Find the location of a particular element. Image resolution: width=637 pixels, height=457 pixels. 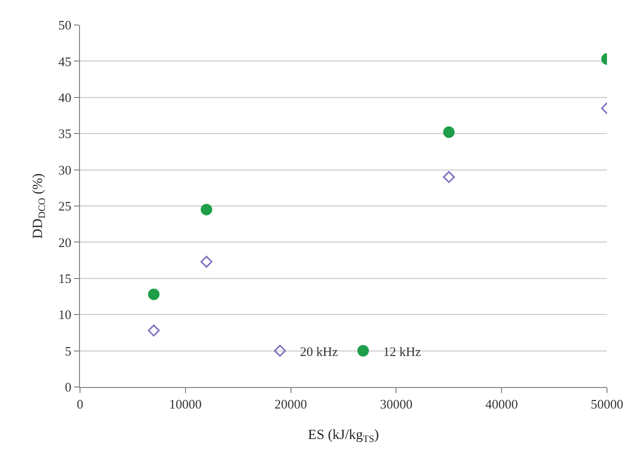

y-tick-label: 15 is located at coordinates (65, 278).